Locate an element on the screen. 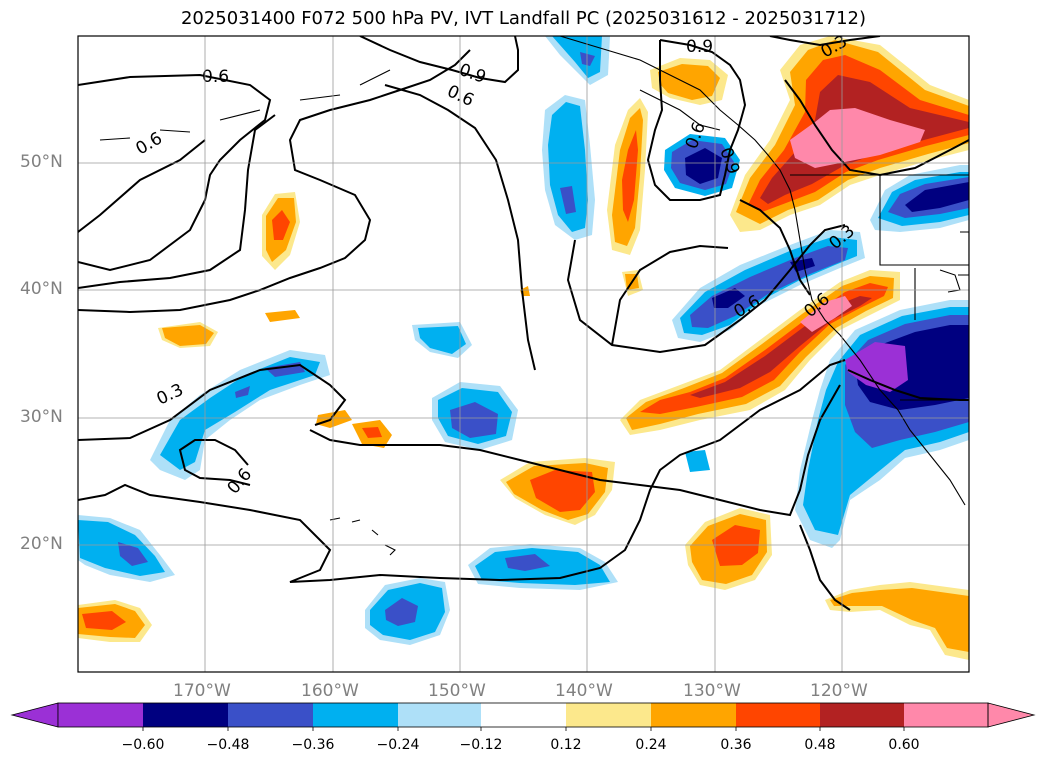 Image resolution: width=1047 pixels, height=765 pixels. lon-label: 140°W is located at coordinates (584, 691).